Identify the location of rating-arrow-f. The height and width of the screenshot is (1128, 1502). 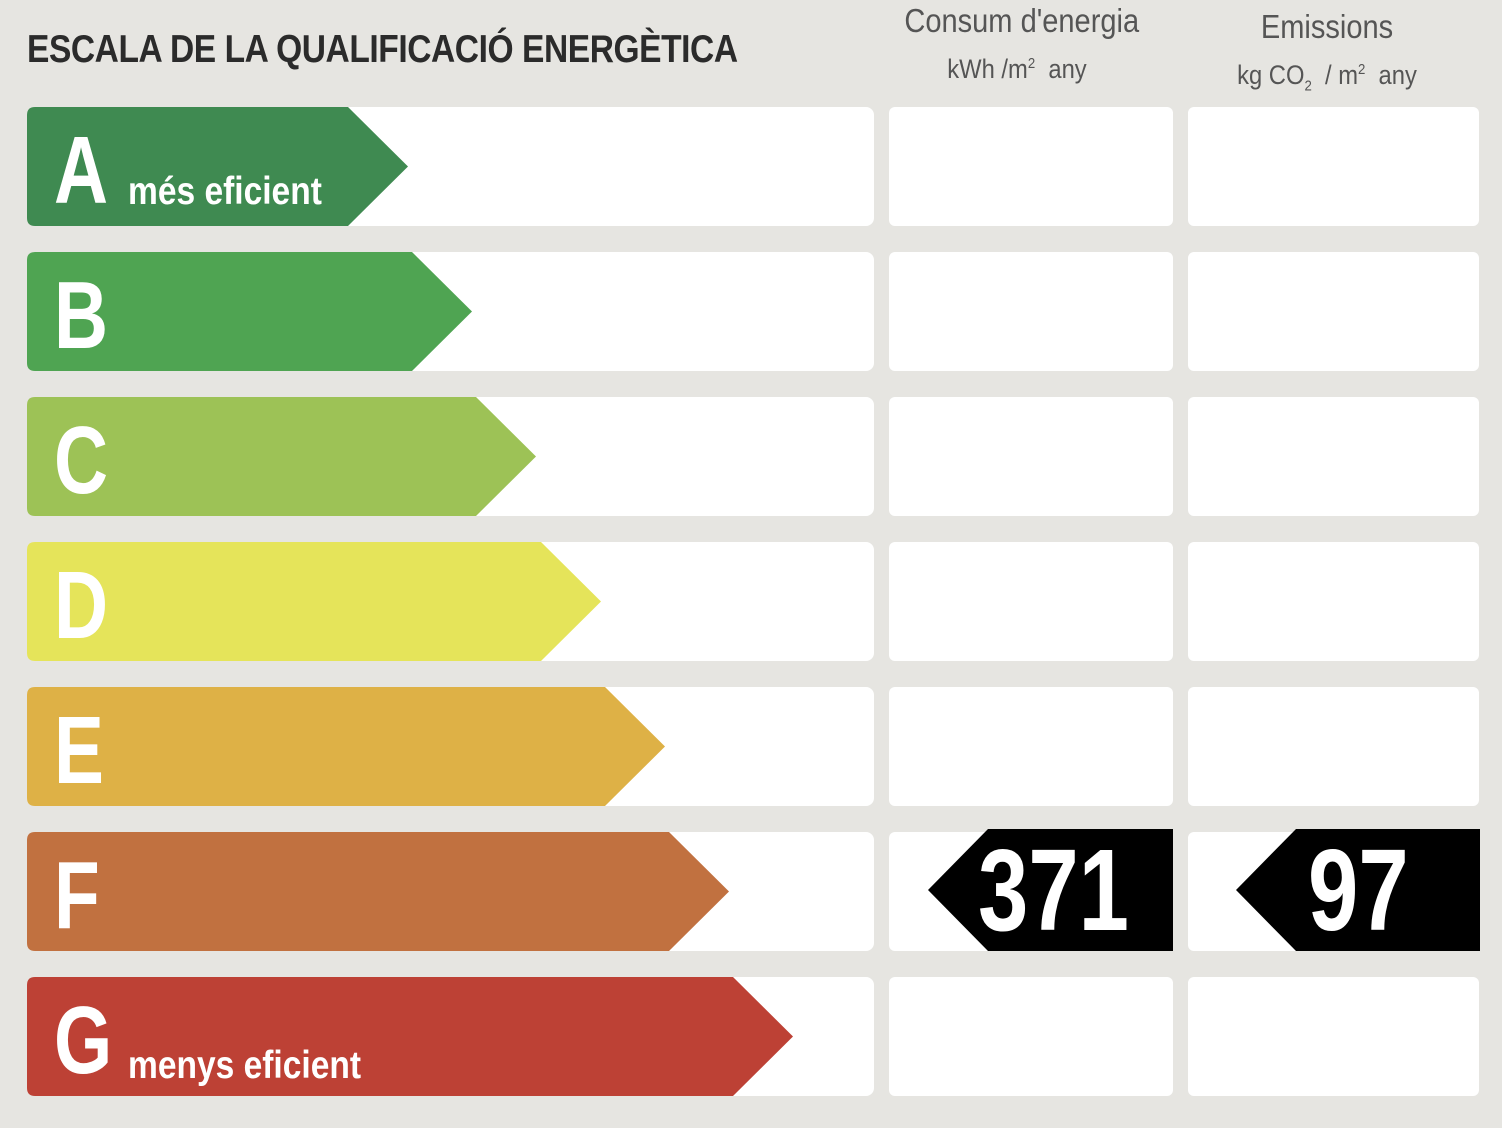
(378, 891).